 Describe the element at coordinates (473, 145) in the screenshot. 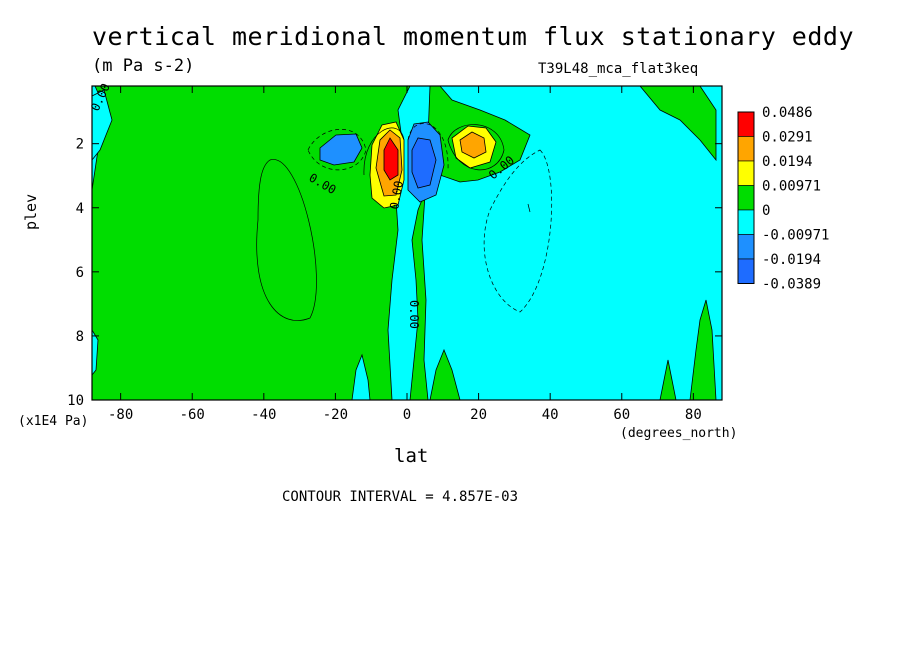

I see `region-positive-northern-orange` at that location.